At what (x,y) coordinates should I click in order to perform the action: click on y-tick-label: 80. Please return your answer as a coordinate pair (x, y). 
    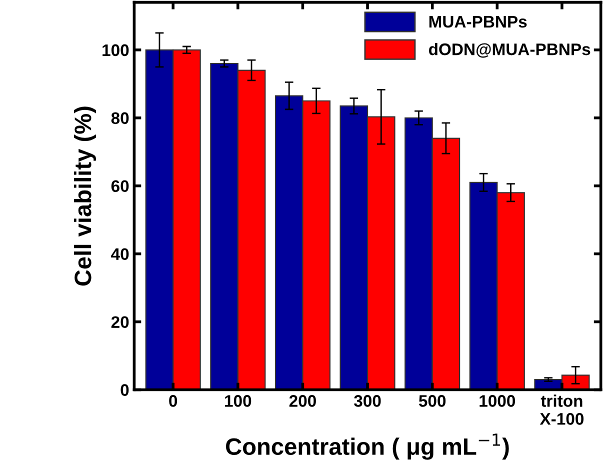
    Looking at the image, I should click on (120, 118).